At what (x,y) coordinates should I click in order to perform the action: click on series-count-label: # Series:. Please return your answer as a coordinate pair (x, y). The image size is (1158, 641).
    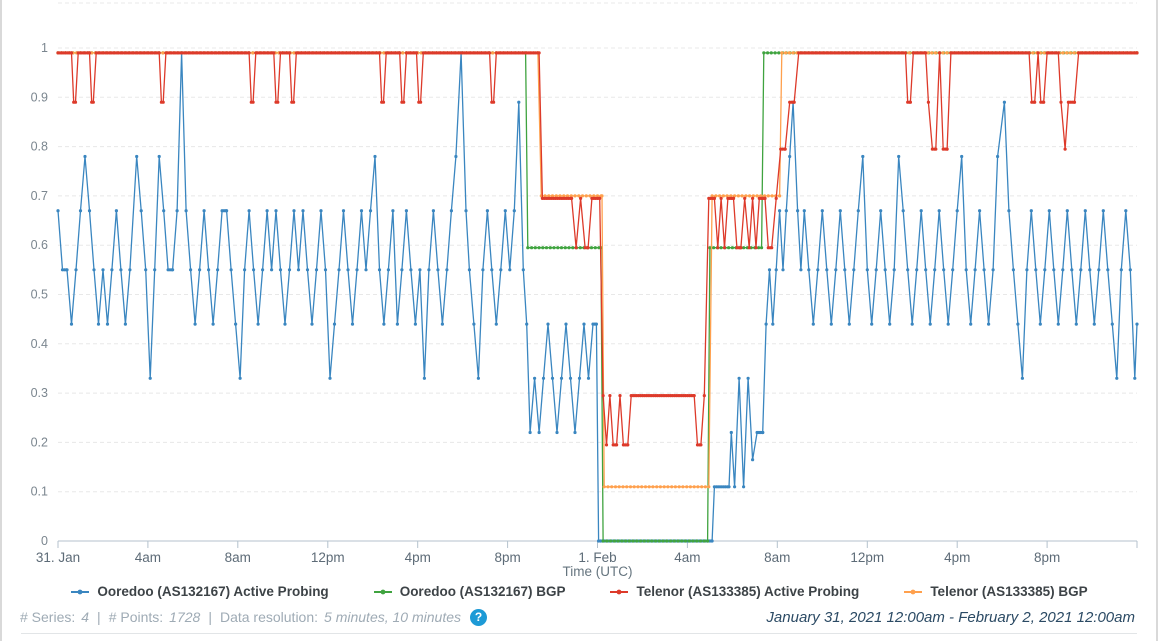
    Looking at the image, I should click on (48, 617).